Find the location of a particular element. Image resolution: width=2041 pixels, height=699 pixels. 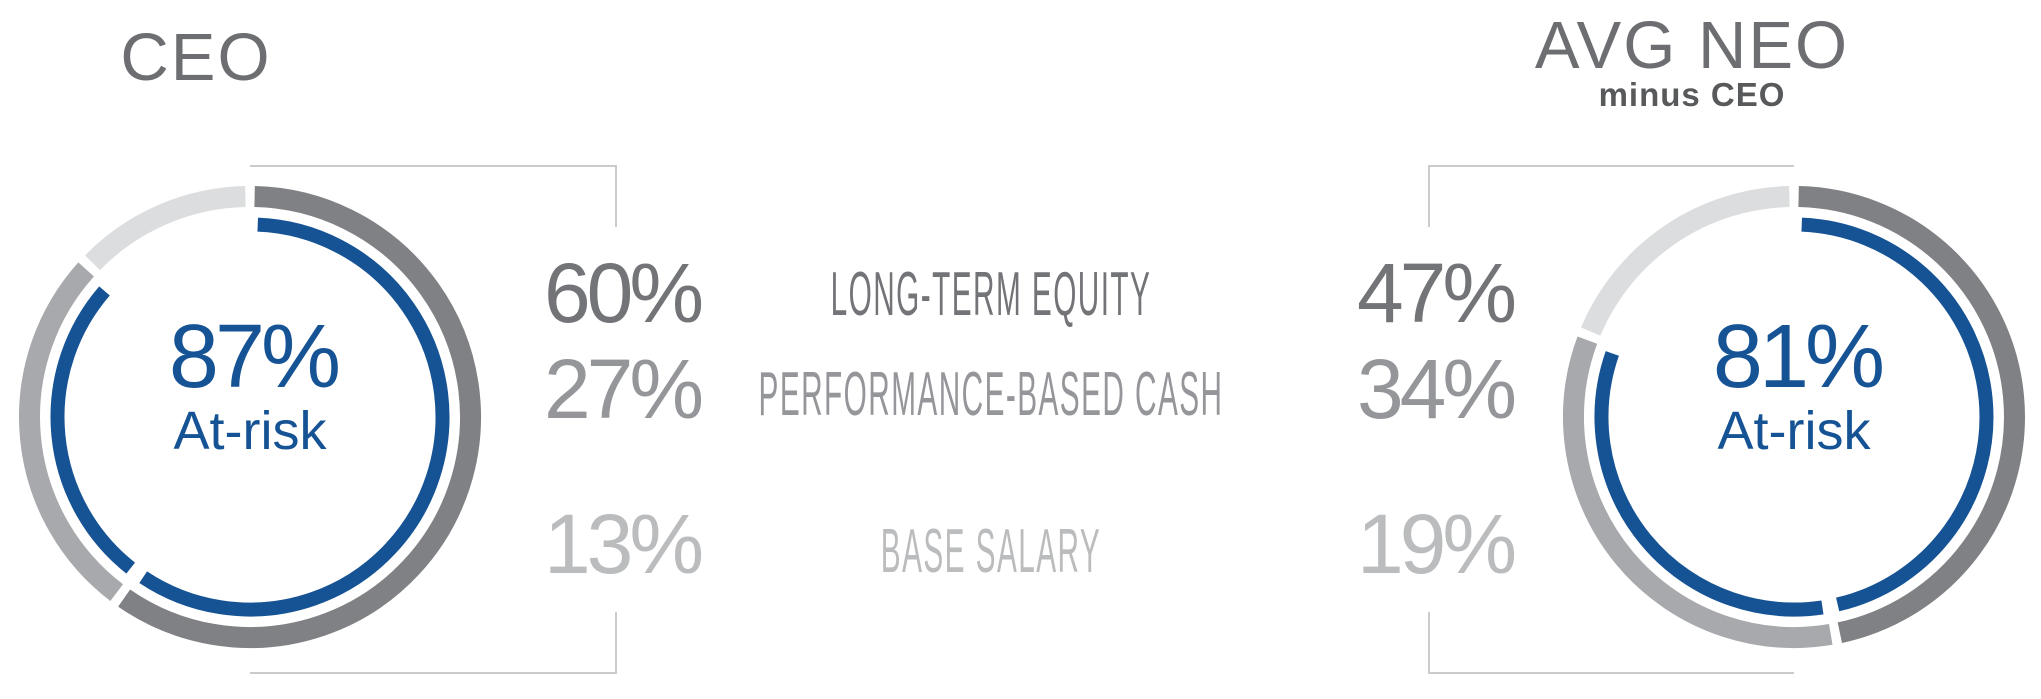

avg-neo-at-risk-arc-performance-based-cash is located at coordinates (1709, 484).